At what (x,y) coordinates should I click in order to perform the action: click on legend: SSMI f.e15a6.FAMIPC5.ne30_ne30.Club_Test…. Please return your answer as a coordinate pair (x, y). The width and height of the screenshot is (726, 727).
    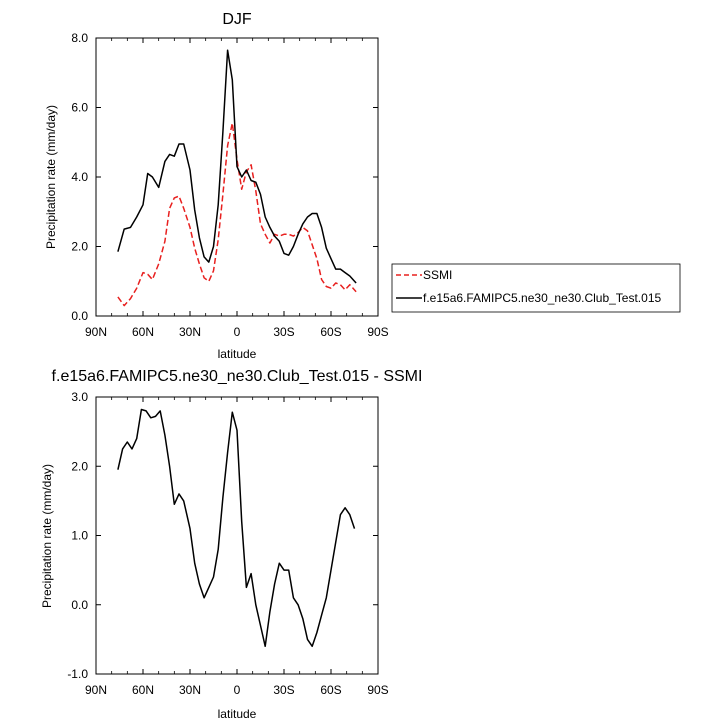
    Looking at the image, I should click on (536, 288).